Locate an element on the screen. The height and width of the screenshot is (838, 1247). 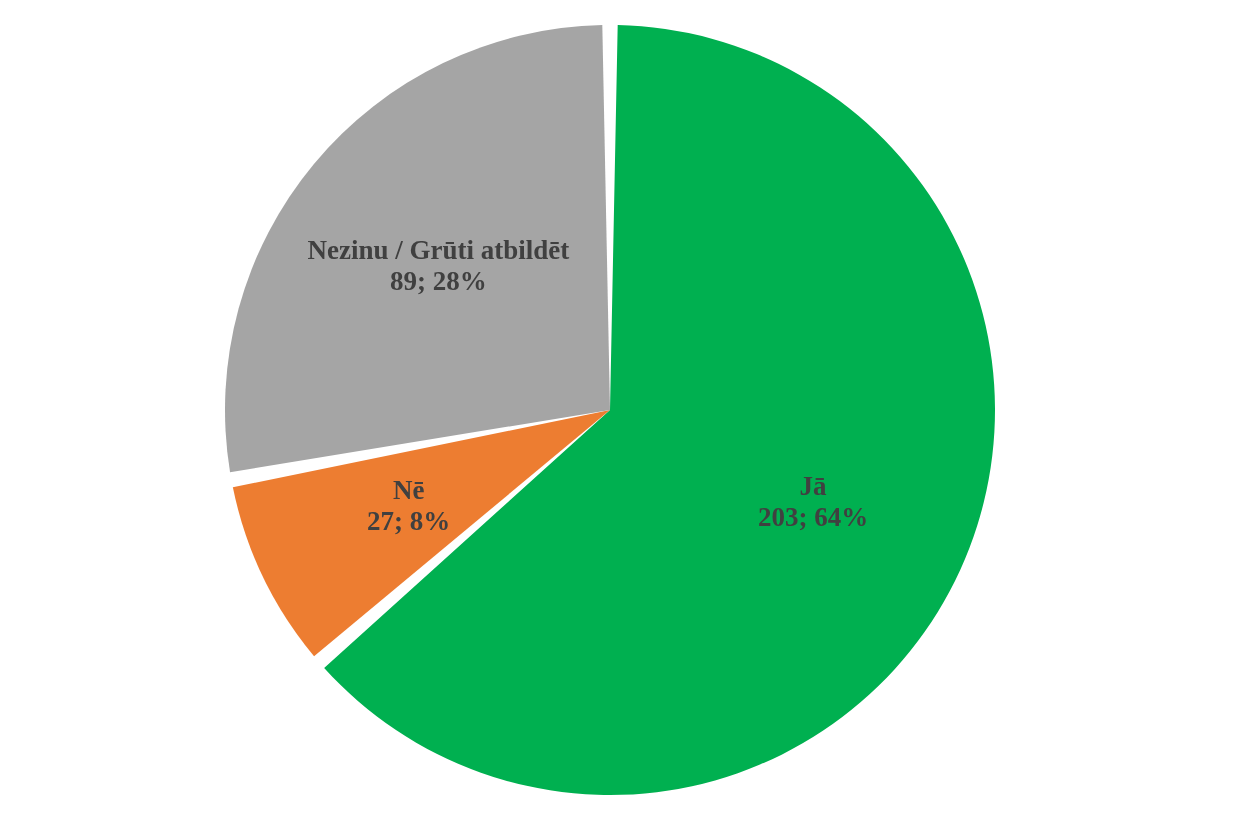
data-label: 203; 64% is located at coordinates (813, 516).